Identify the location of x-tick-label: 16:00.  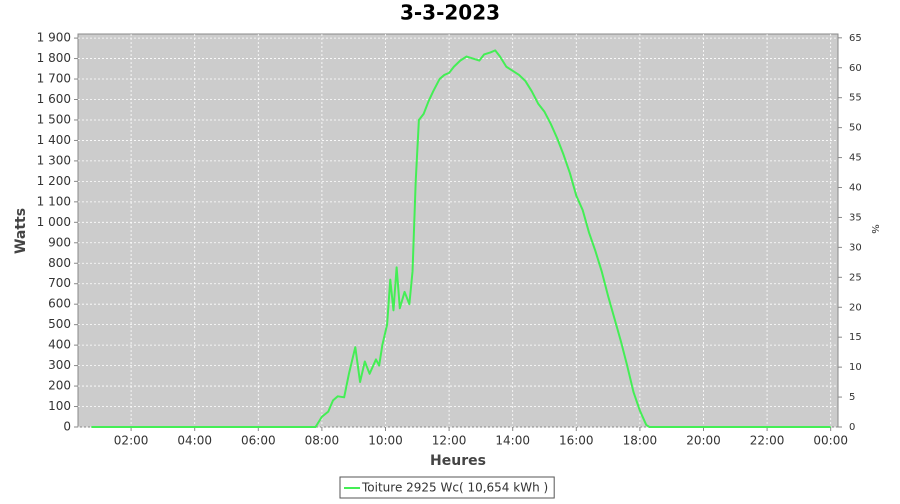
(576, 441).